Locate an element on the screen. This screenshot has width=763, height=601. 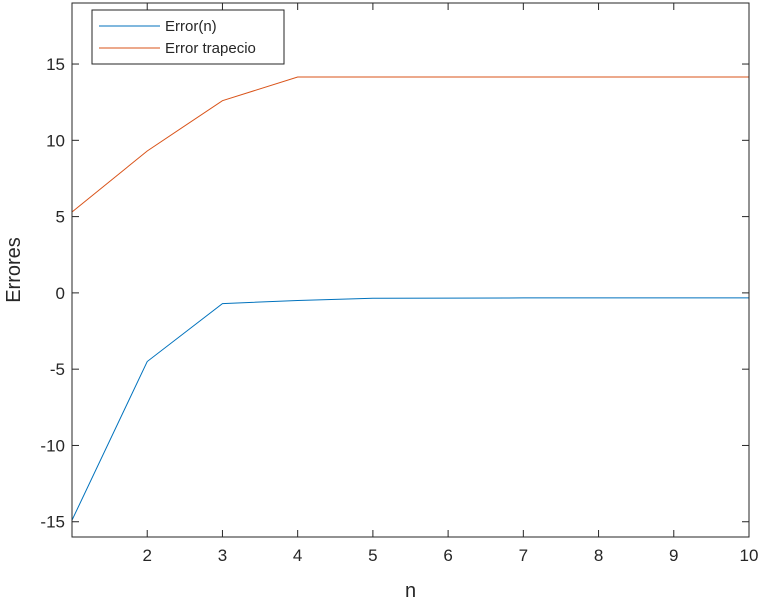
x-tick-label: 6 is located at coordinates (447, 555).